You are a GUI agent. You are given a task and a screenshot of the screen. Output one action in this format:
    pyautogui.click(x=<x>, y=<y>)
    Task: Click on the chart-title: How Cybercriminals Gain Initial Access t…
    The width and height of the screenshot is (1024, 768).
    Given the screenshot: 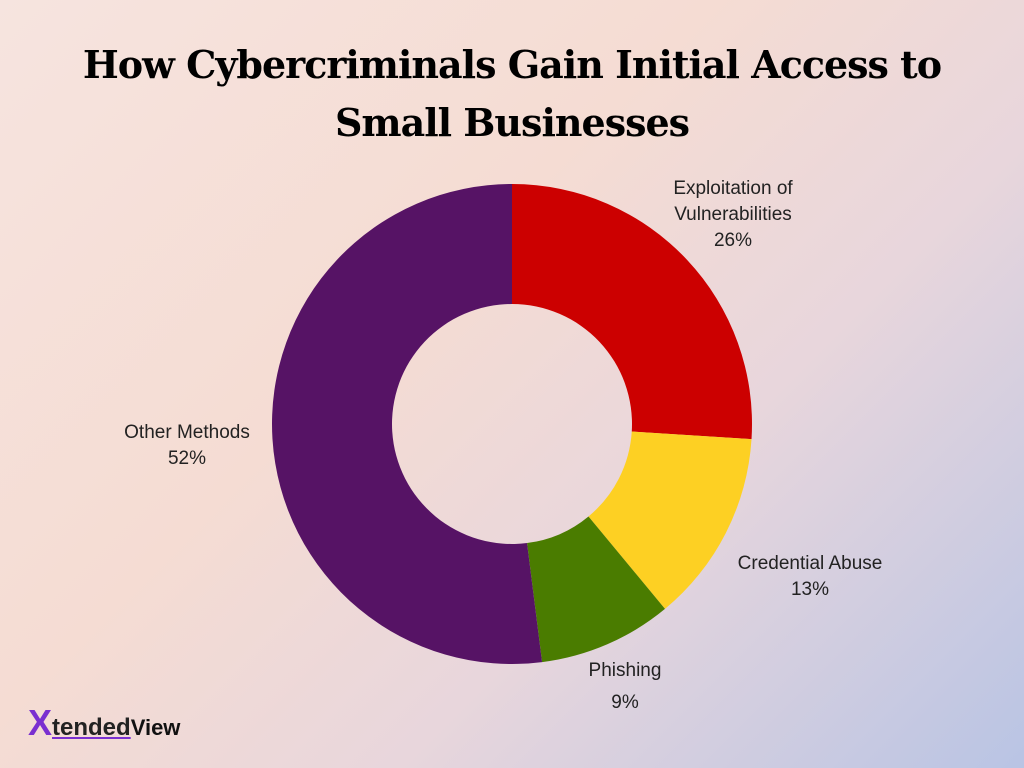 What is the action you would take?
    pyautogui.click(x=512, y=93)
    